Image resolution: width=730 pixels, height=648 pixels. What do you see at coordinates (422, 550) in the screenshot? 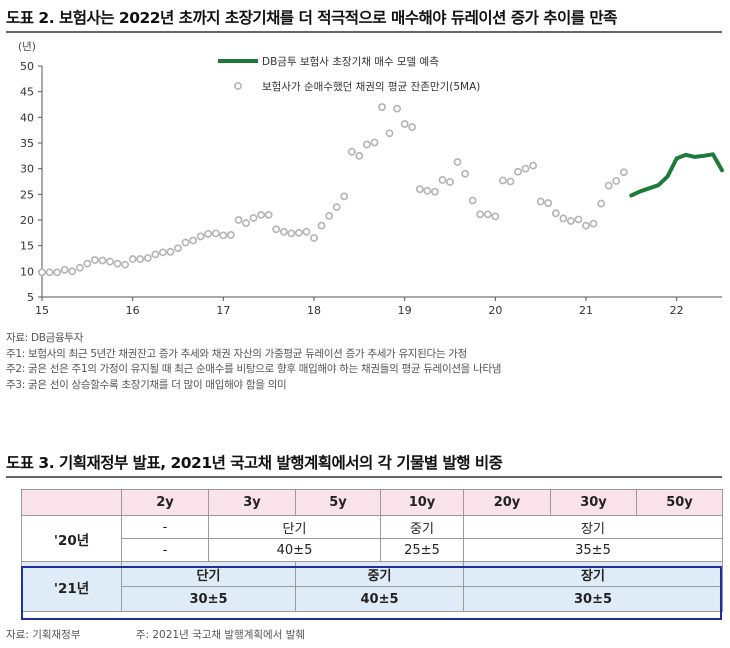
I see `cell-2020-mid-value: 25±5` at bounding box center [422, 550].